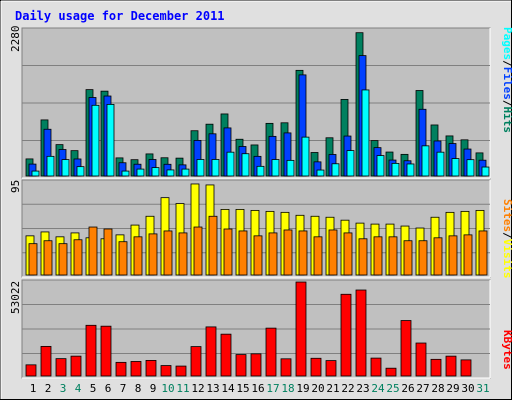  I want to click on day-label: 26, so click(407, 388).